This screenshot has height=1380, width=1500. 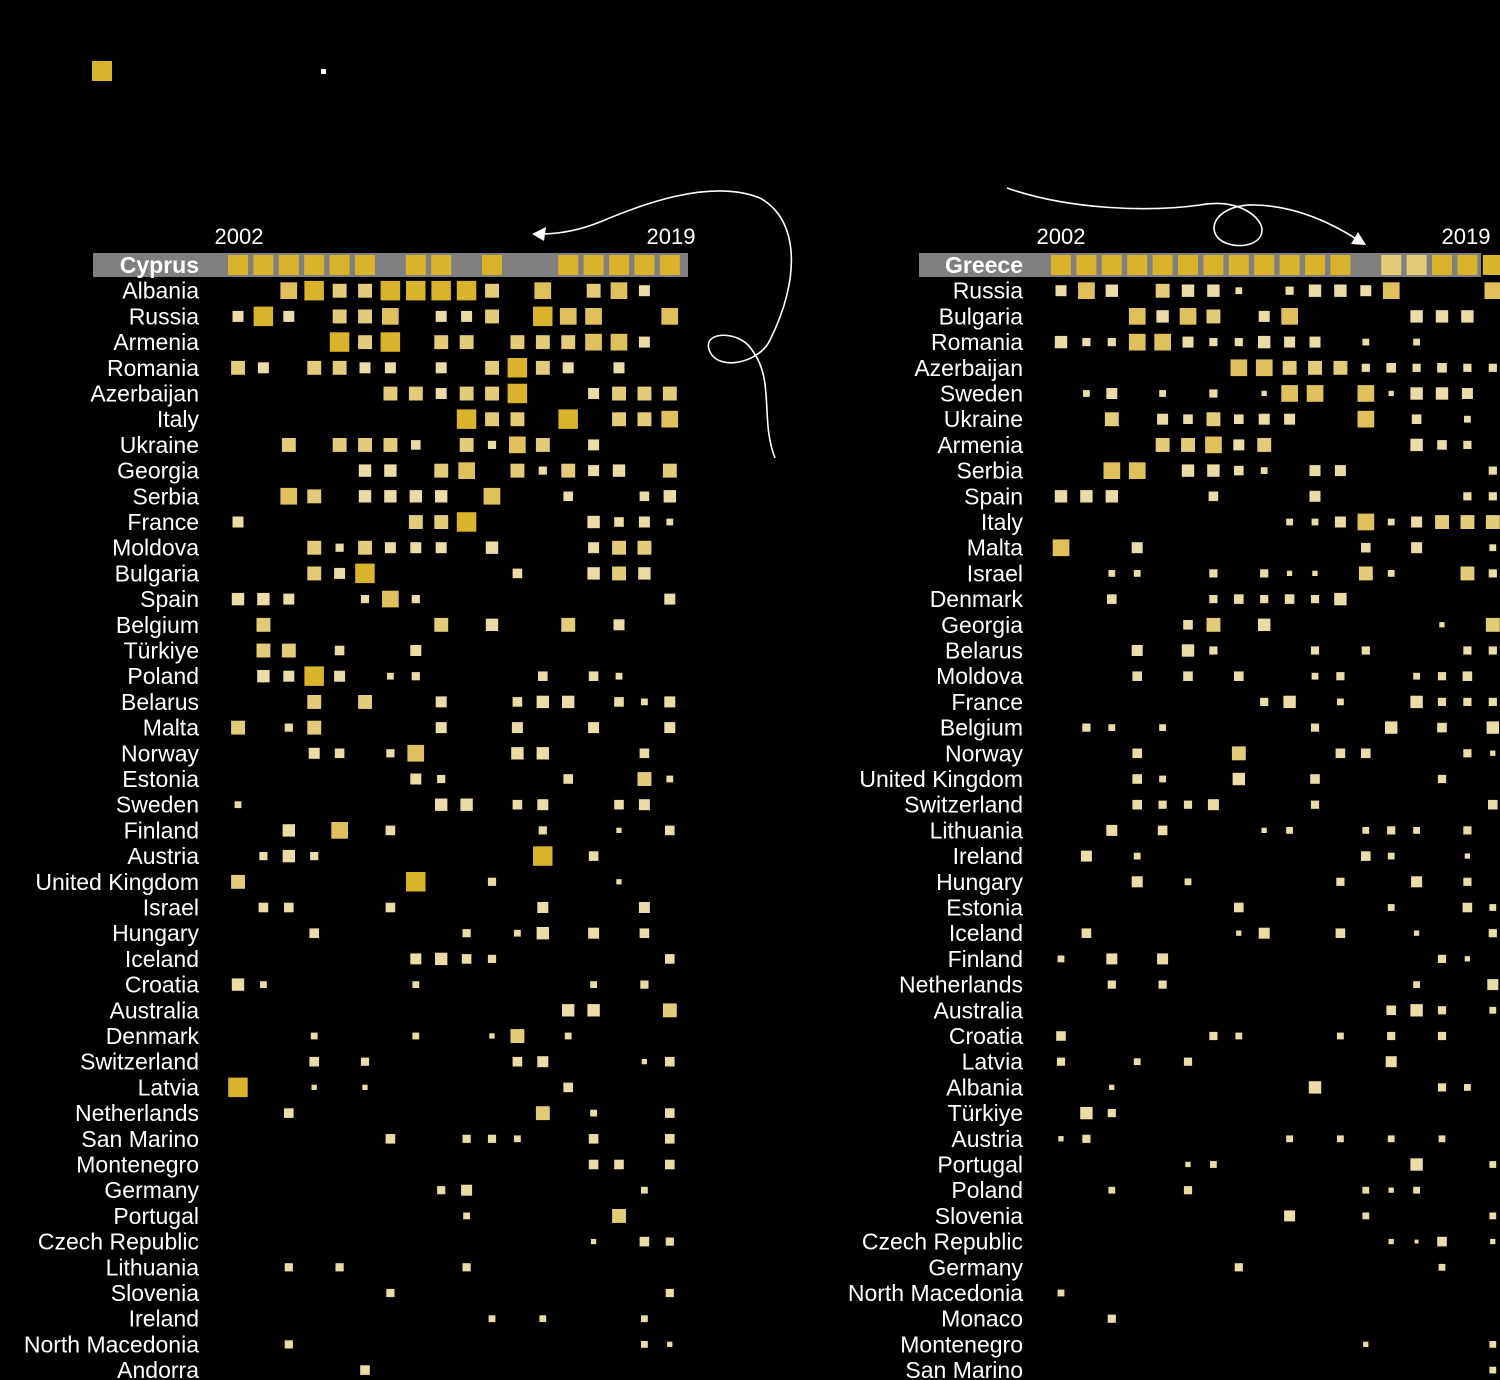 I want to click on row-label: Australia, so click(x=155, y=1010).